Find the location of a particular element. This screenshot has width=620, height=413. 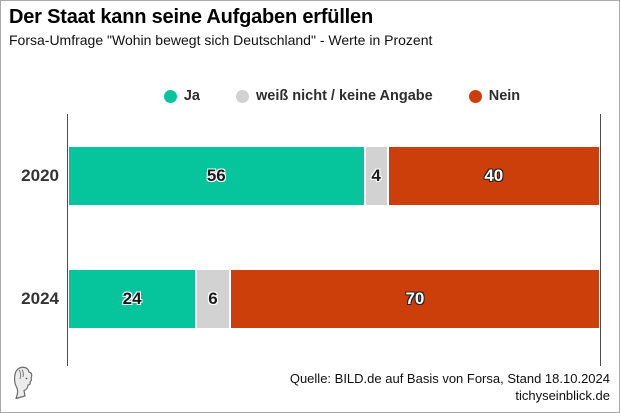

legend: Ja weiß nicht / keine Angabe Nein is located at coordinates (310, 96).